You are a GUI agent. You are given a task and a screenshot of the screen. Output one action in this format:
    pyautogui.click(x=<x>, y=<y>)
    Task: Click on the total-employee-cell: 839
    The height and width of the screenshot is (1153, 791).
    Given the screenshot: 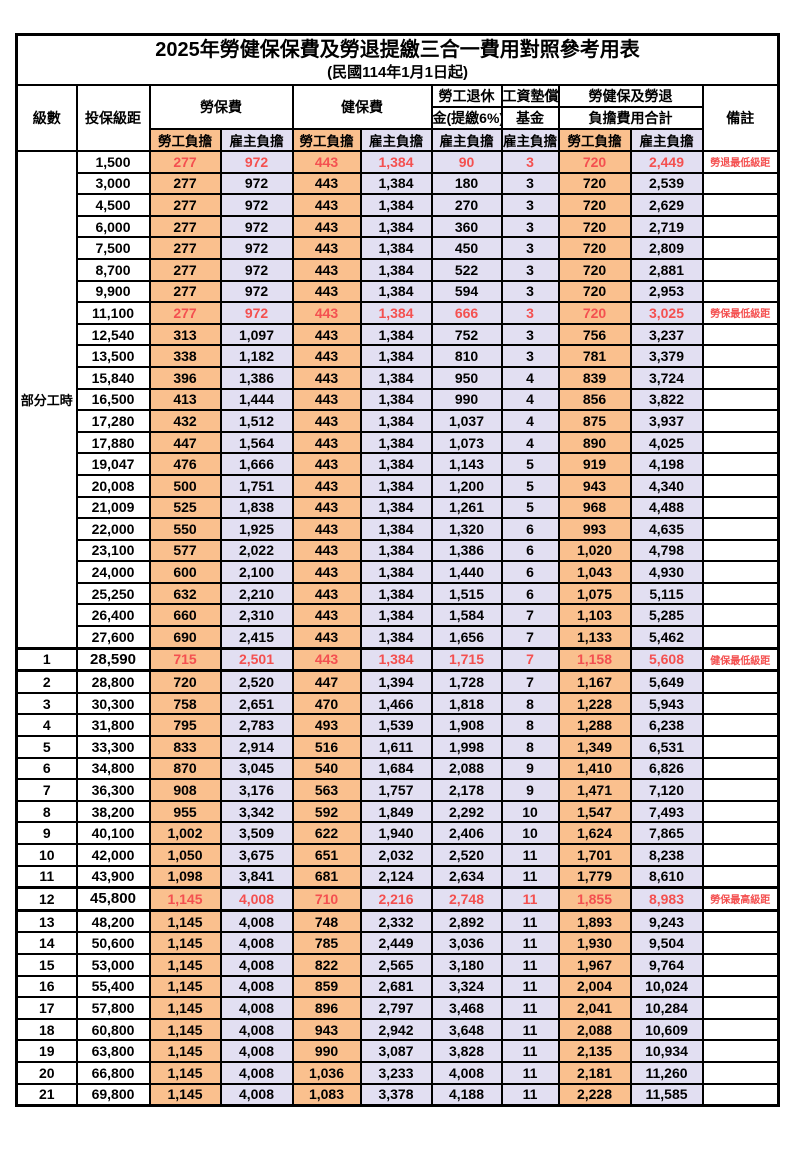 What is the action you would take?
    pyautogui.click(x=594, y=377)
    